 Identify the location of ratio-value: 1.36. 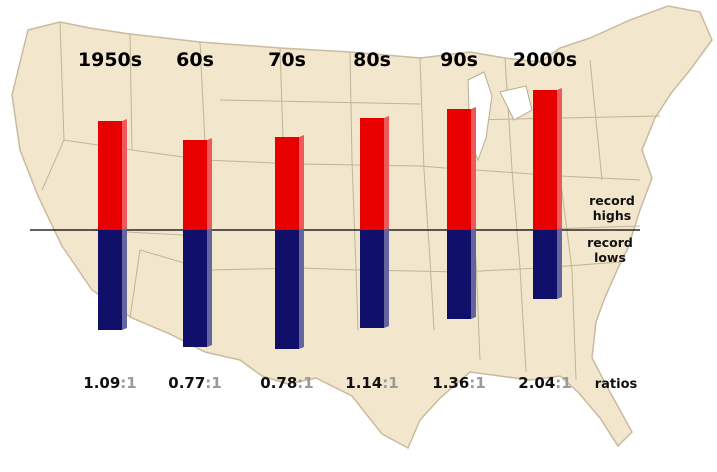
(450, 383).